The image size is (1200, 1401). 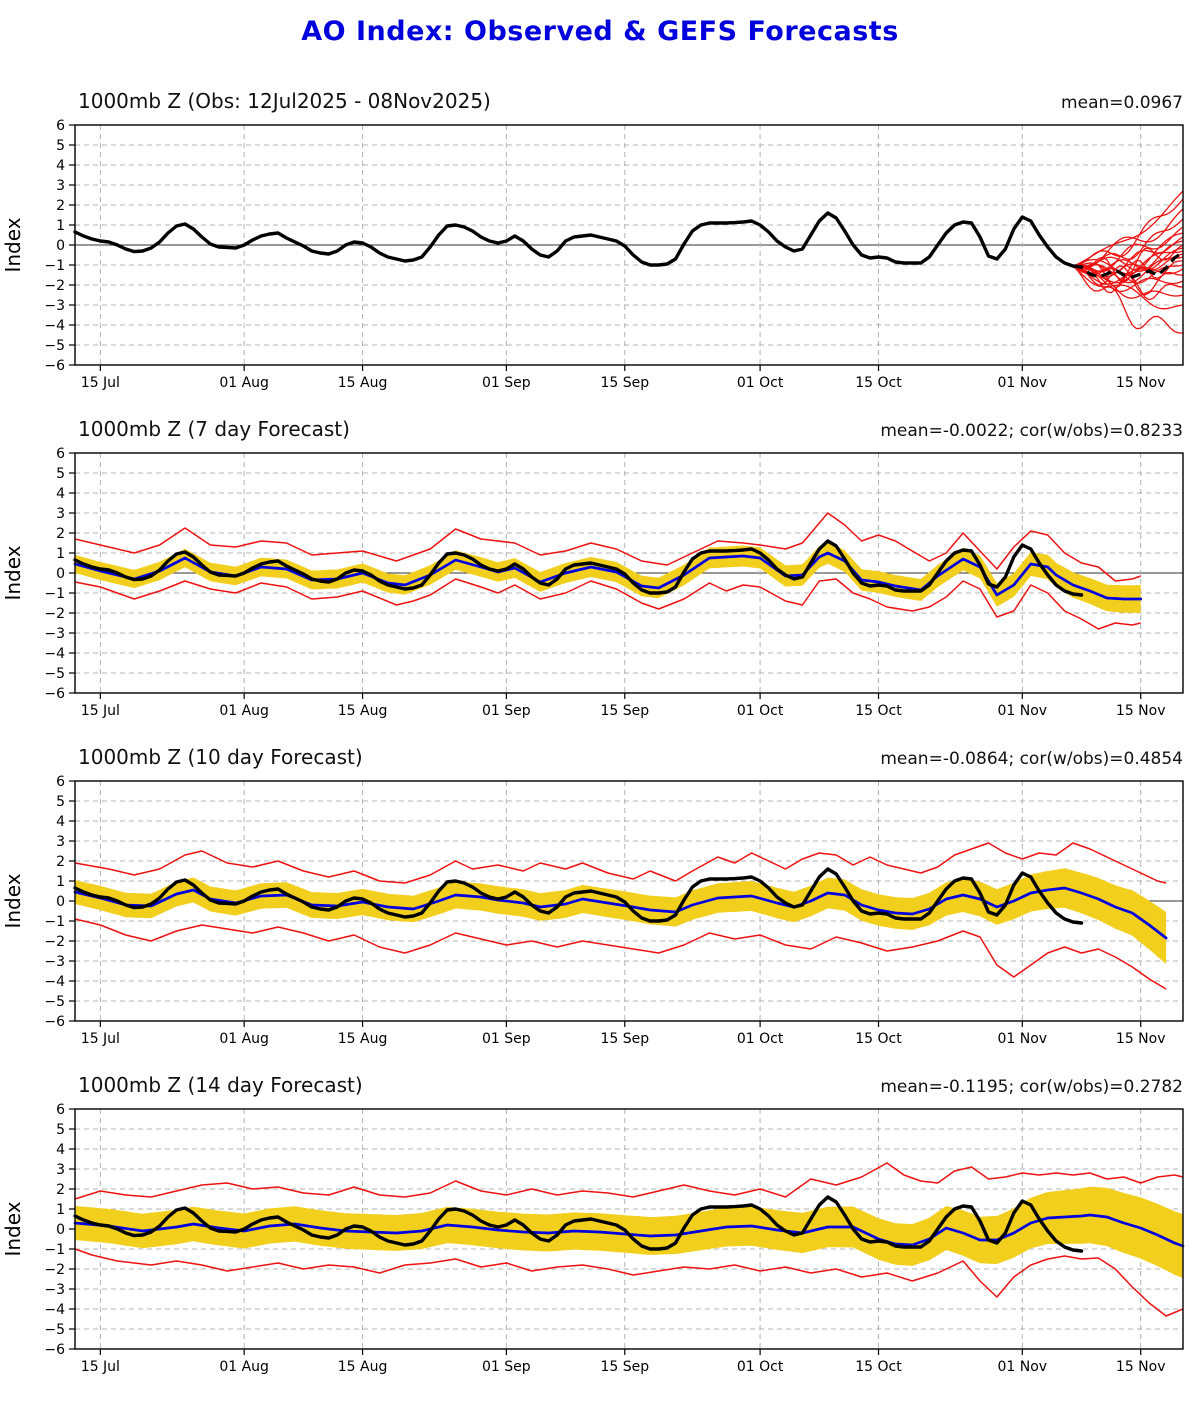 I want to click on panel-forecast-14day-title: 1000mb Z (14 day Forecast), so click(x=220, y=1085).